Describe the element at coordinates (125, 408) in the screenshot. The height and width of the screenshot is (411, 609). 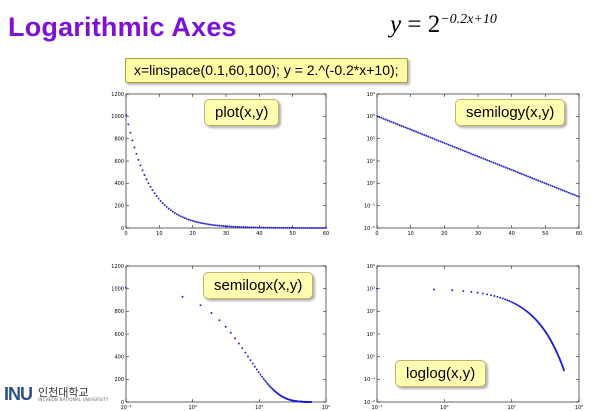
I see `x-tick-label: 10⁻¹` at that location.